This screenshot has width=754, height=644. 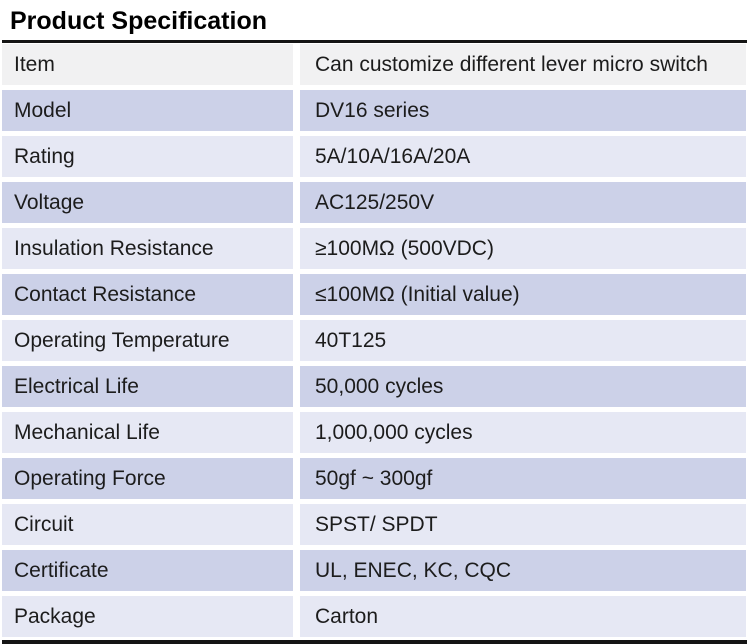 What do you see at coordinates (523, 386) in the screenshot?
I see `spec-value: 50,000 cycles` at bounding box center [523, 386].